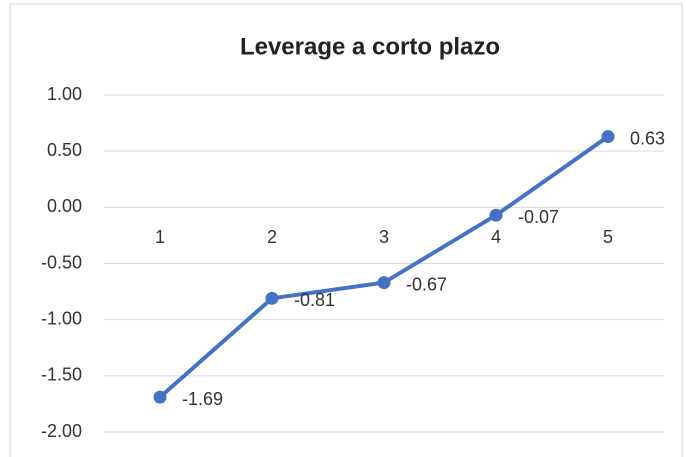 The width and height of the screenshot is (686, 457). What do you see at coordinates (426, 284) in the screenshot?
I see `data-label: -0.67` at bounding box center [426, 284].